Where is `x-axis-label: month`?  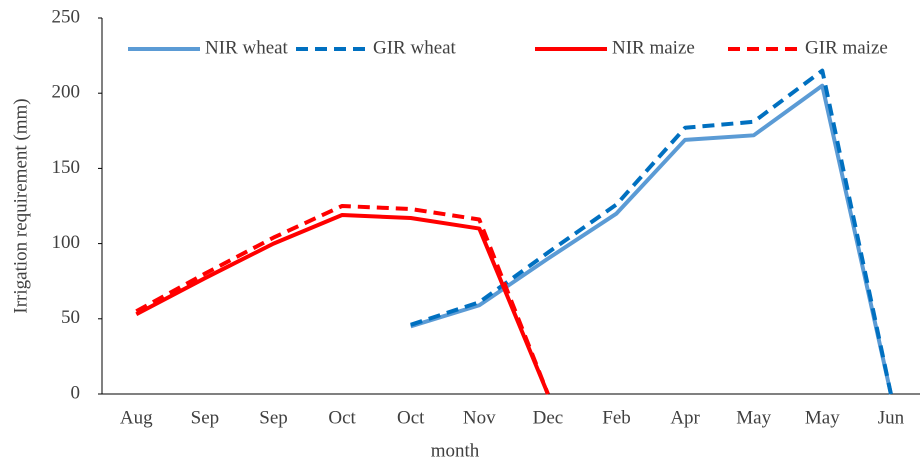
x-axis-label: month is located at coordinates (455, 450).